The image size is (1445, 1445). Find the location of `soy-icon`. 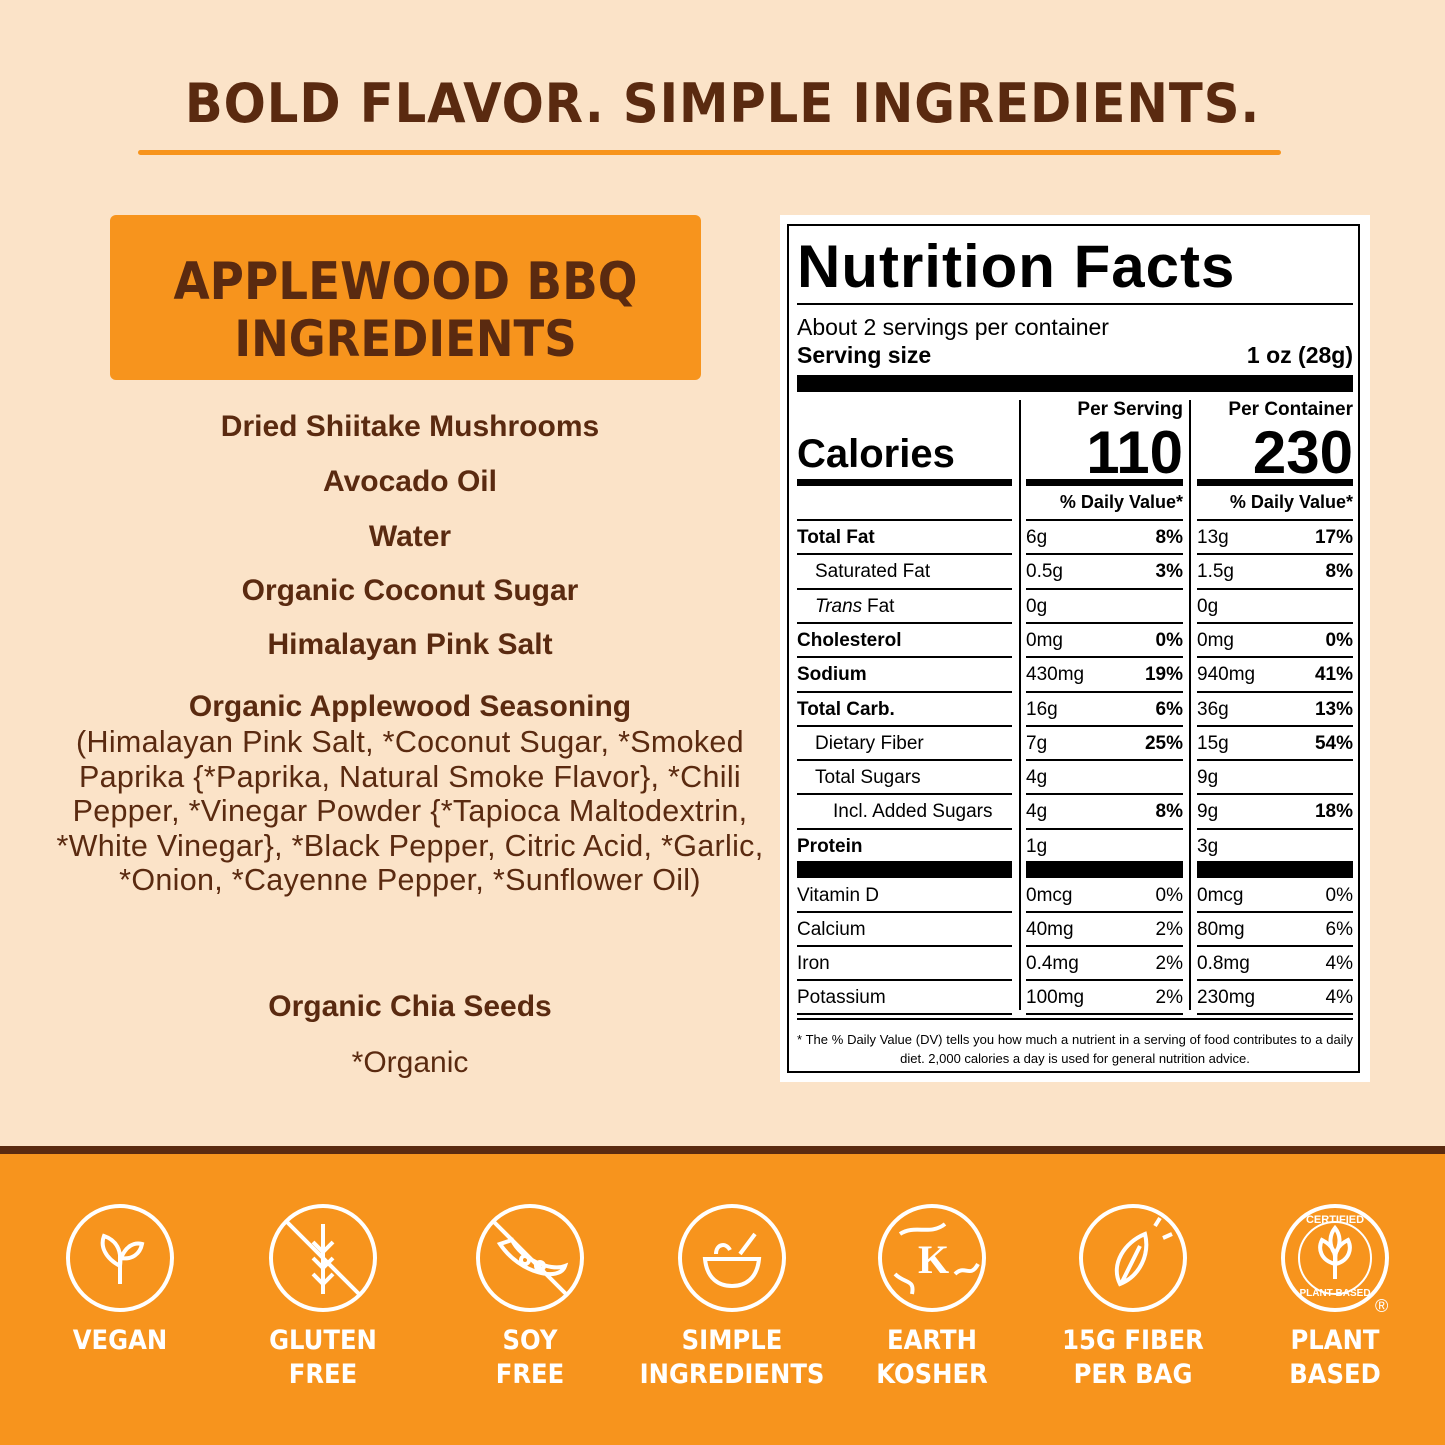

soy-icon is located at coordinates (530, 1258).